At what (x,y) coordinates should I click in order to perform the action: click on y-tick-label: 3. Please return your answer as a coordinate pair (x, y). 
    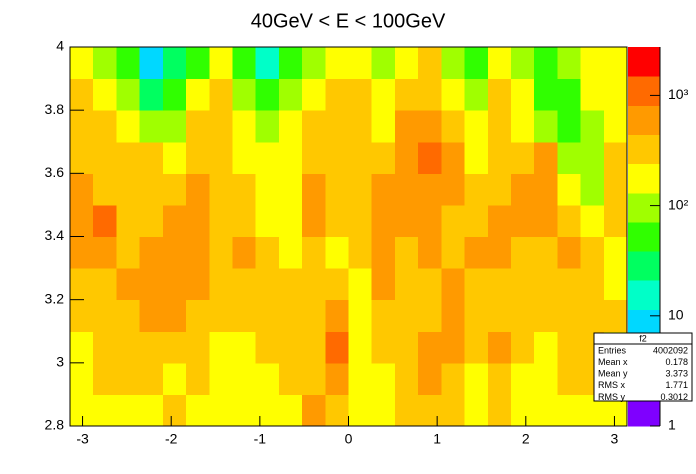
    Looking at the image, I should click on (60, 362).